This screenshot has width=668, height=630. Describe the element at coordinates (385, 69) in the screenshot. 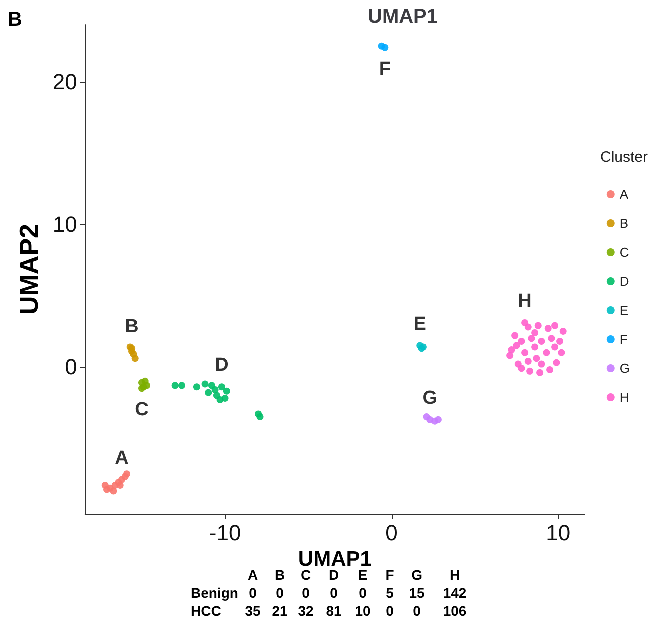

I see `annotation: F` at that location.